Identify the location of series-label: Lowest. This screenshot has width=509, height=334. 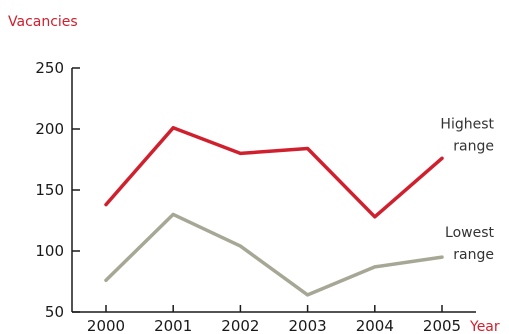
(469, 233).